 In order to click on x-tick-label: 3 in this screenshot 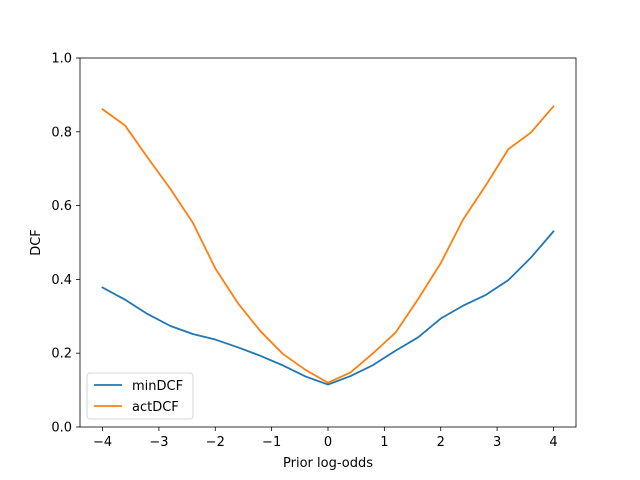, I will do `click(497, 442)`.